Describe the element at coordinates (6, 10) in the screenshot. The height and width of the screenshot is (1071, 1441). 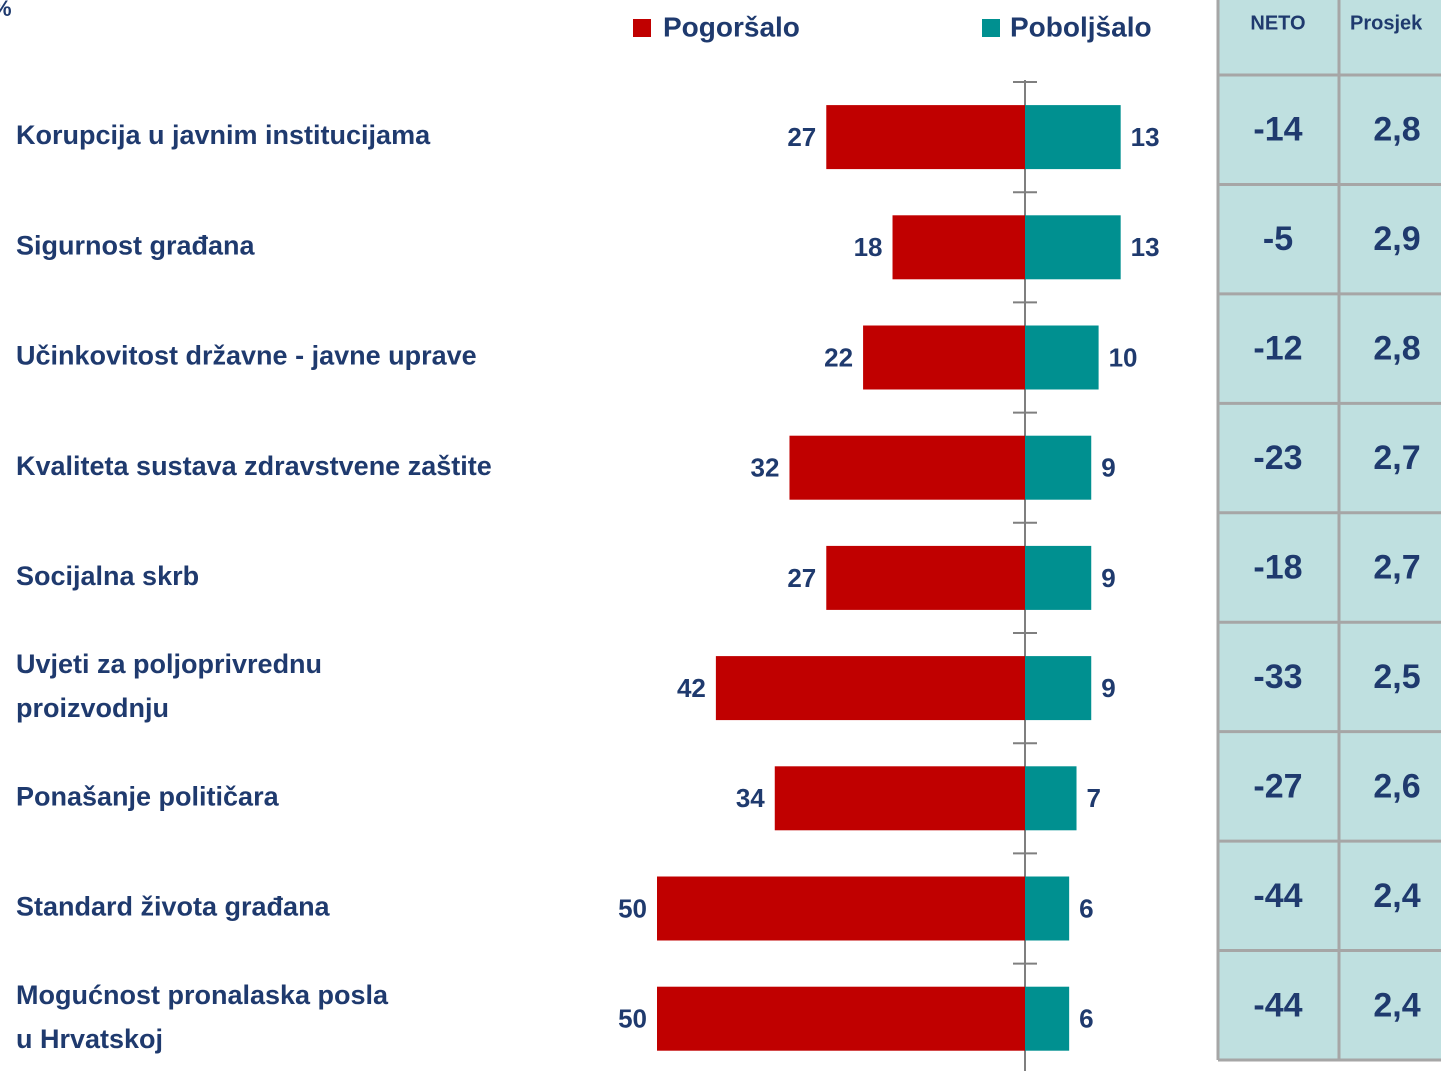
I see `unit-label: %` at that location.